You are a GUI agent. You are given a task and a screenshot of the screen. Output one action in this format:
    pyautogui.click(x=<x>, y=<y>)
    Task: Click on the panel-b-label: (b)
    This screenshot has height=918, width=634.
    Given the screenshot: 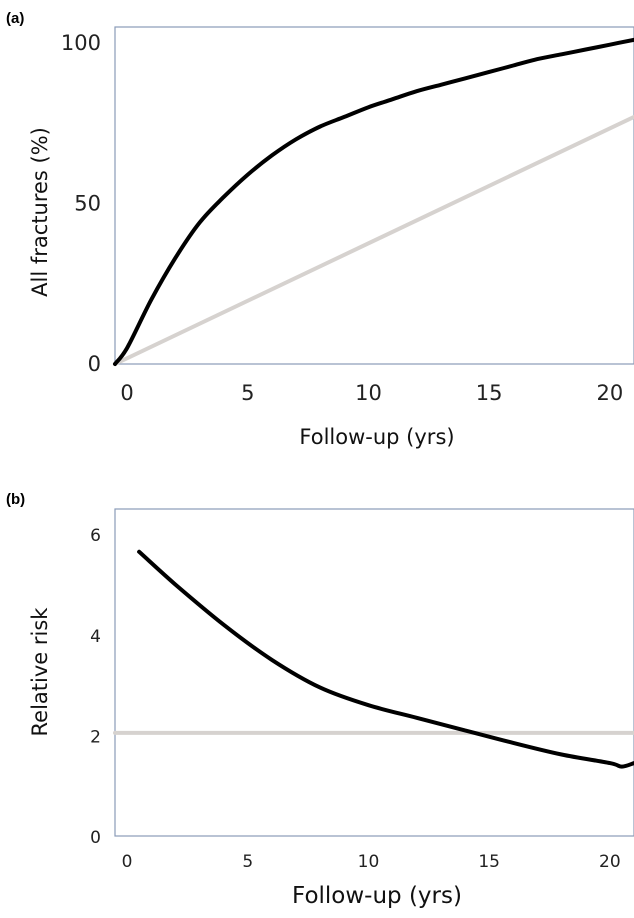 What is the action you would take?
    pyautogui.click(x=15, y=499)
    